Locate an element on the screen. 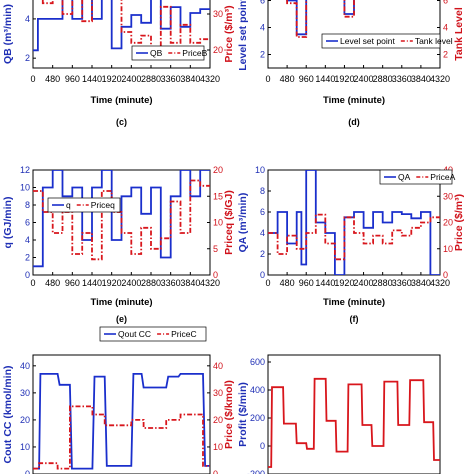 This screenshot has height=474, width=474. series-line-price-c is located at coordinates (121, 437).